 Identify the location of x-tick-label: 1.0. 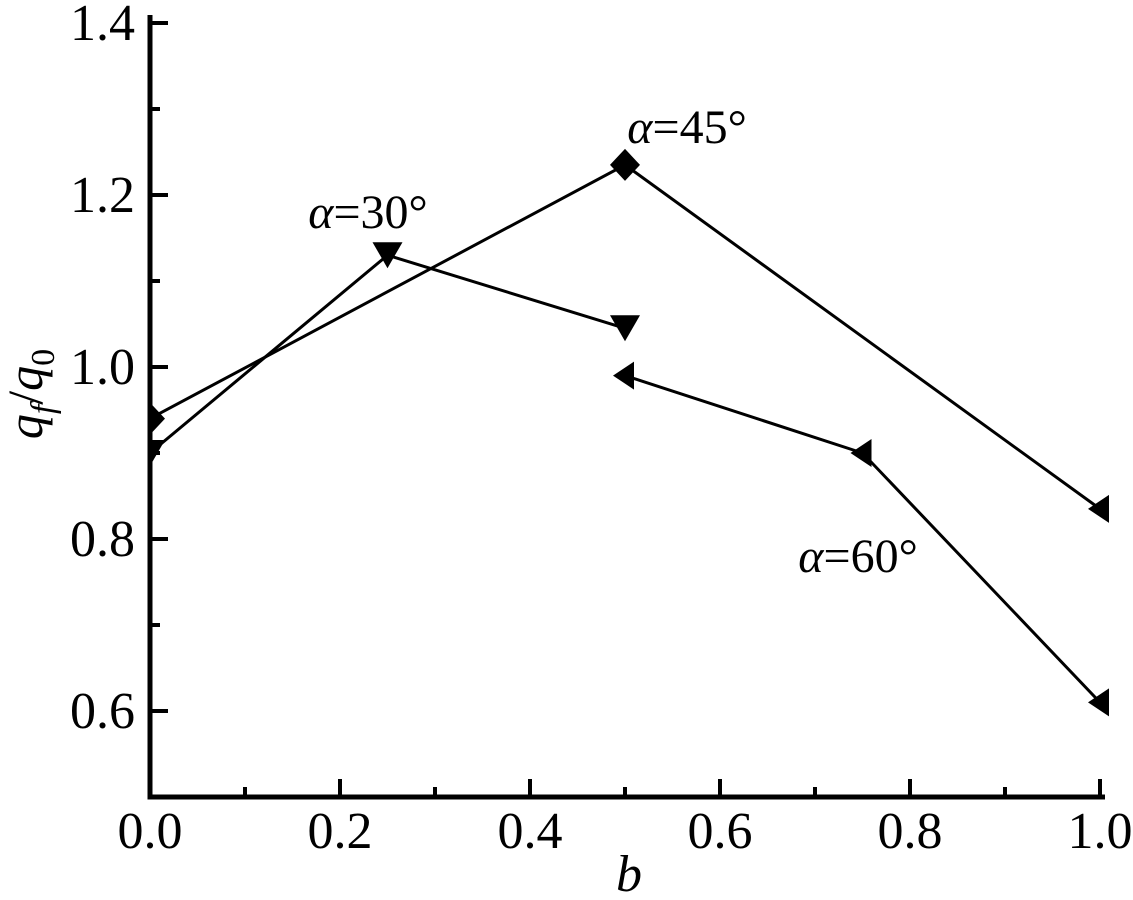
(1100, 831).